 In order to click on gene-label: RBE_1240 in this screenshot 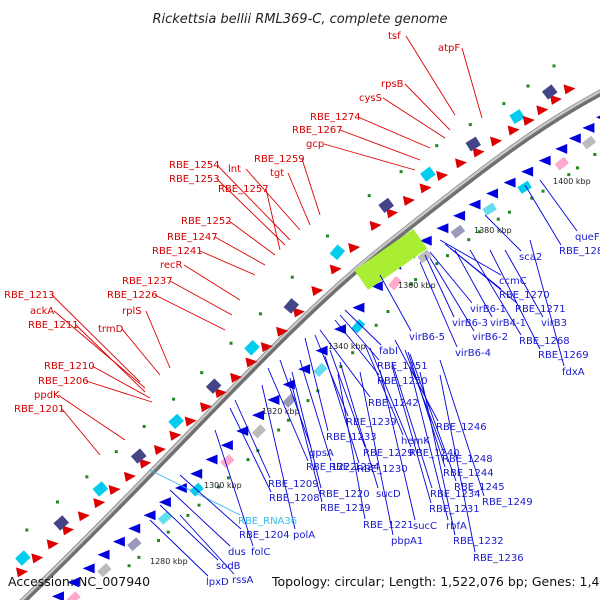, I will do `click(434, 453)`.